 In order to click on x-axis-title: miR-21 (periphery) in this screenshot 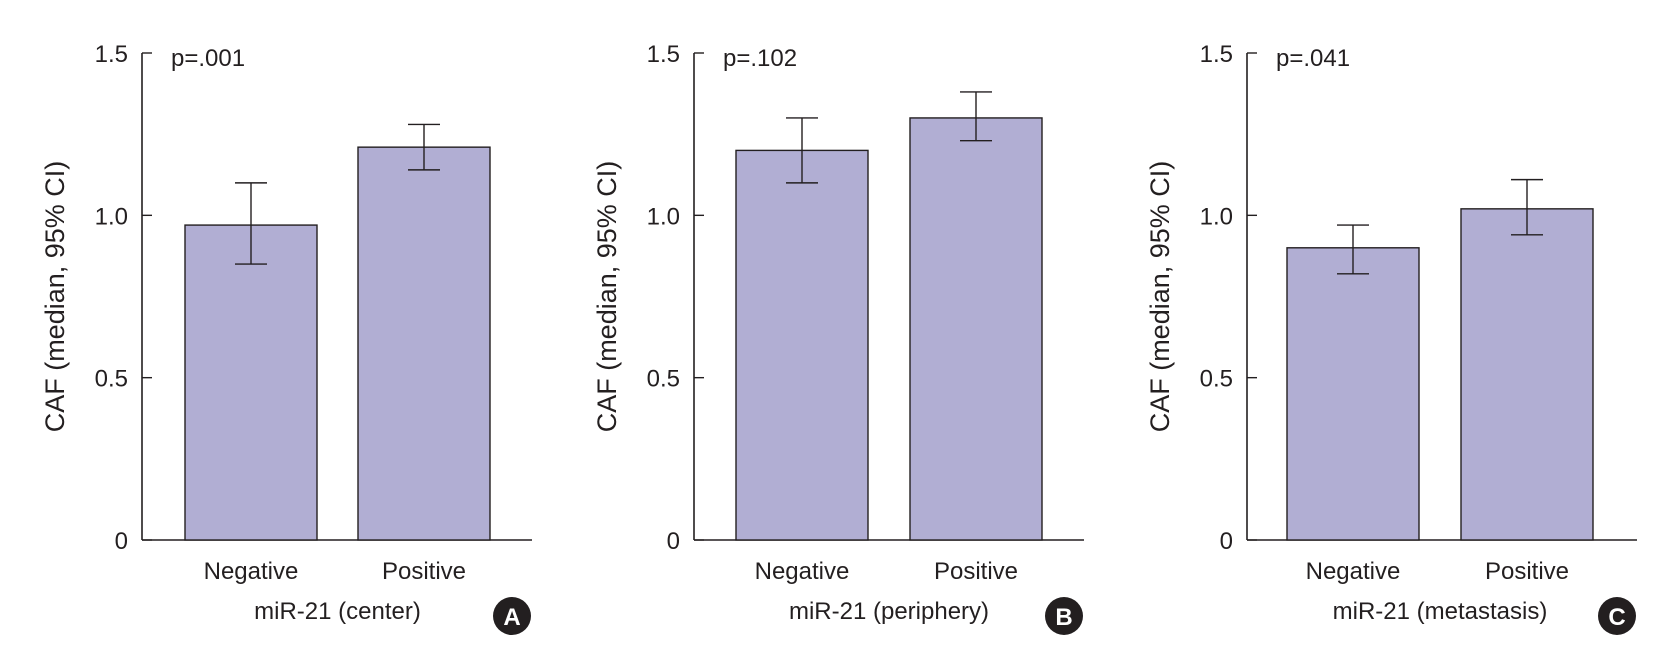, I will do `click(889, 611)`.